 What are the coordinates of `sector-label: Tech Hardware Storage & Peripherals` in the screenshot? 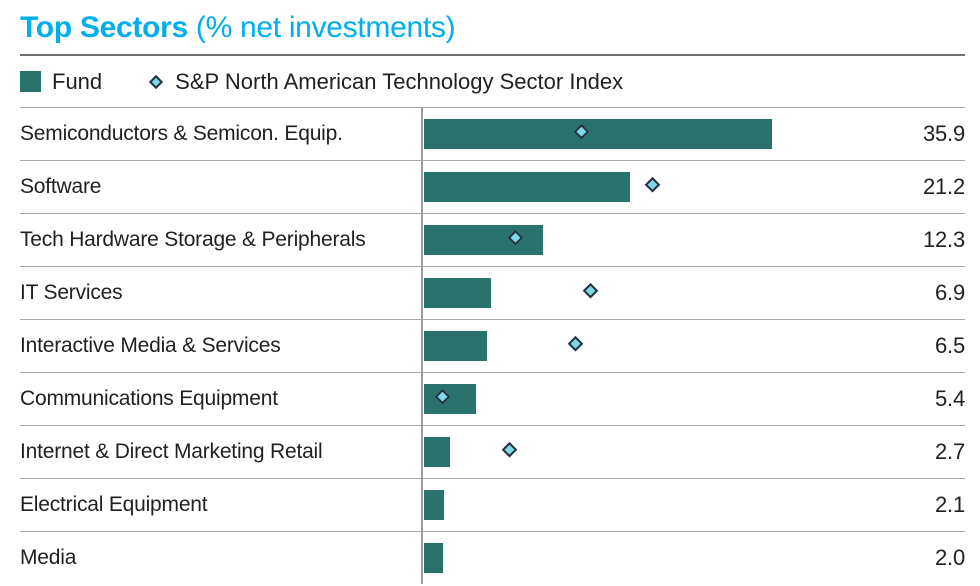 It's located at (193, 239).